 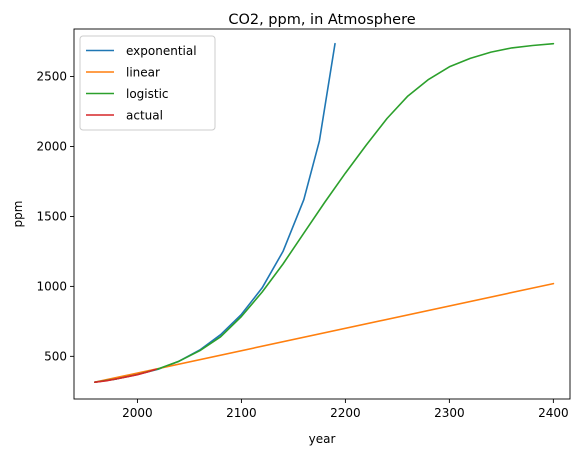 What do you see at coordinates (449, 413) in the screenshot?
I see `x-tick-label: 2300` at bounding box center [449, 413].